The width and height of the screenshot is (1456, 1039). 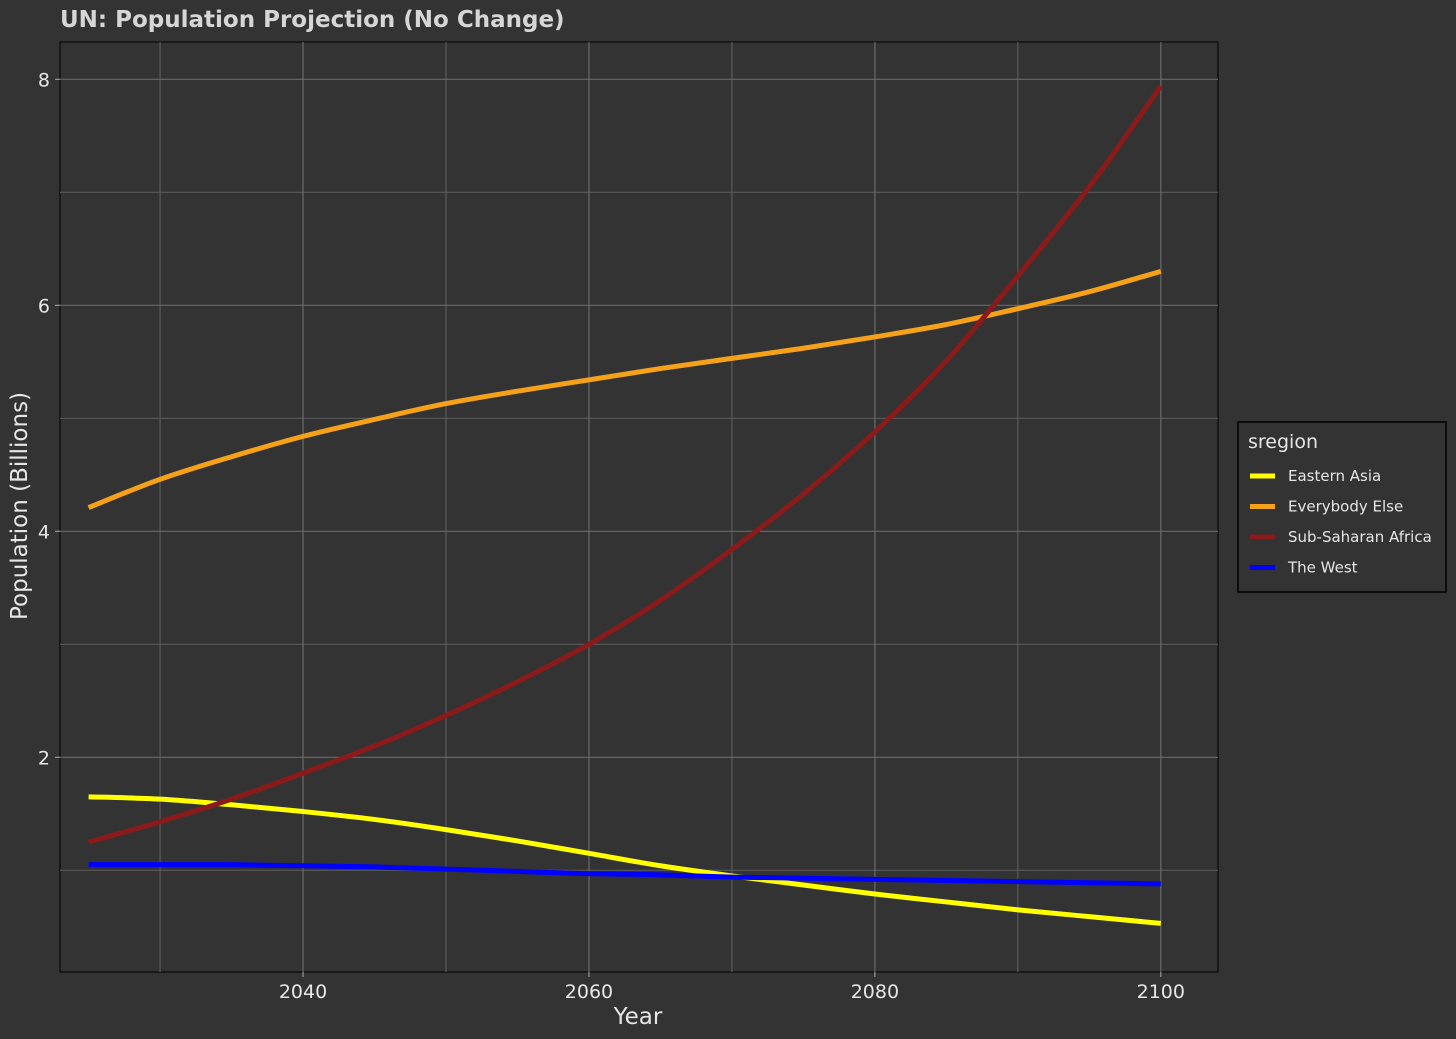 What do you see at coordinates (44, 758) in the screenshot?
I see `y-tick-label: 2` at bounding box center [44, 758].